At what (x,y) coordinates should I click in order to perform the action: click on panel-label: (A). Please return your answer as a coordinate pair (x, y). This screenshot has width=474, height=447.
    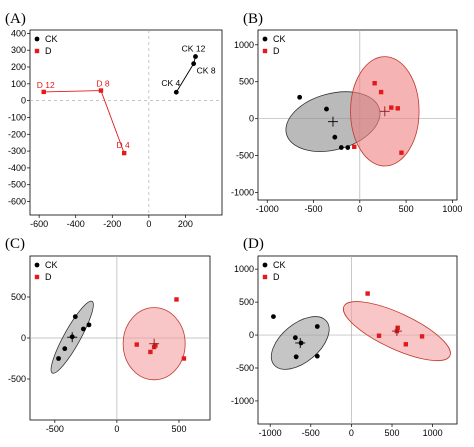
    Looking at the image, I should click on (15, 19).